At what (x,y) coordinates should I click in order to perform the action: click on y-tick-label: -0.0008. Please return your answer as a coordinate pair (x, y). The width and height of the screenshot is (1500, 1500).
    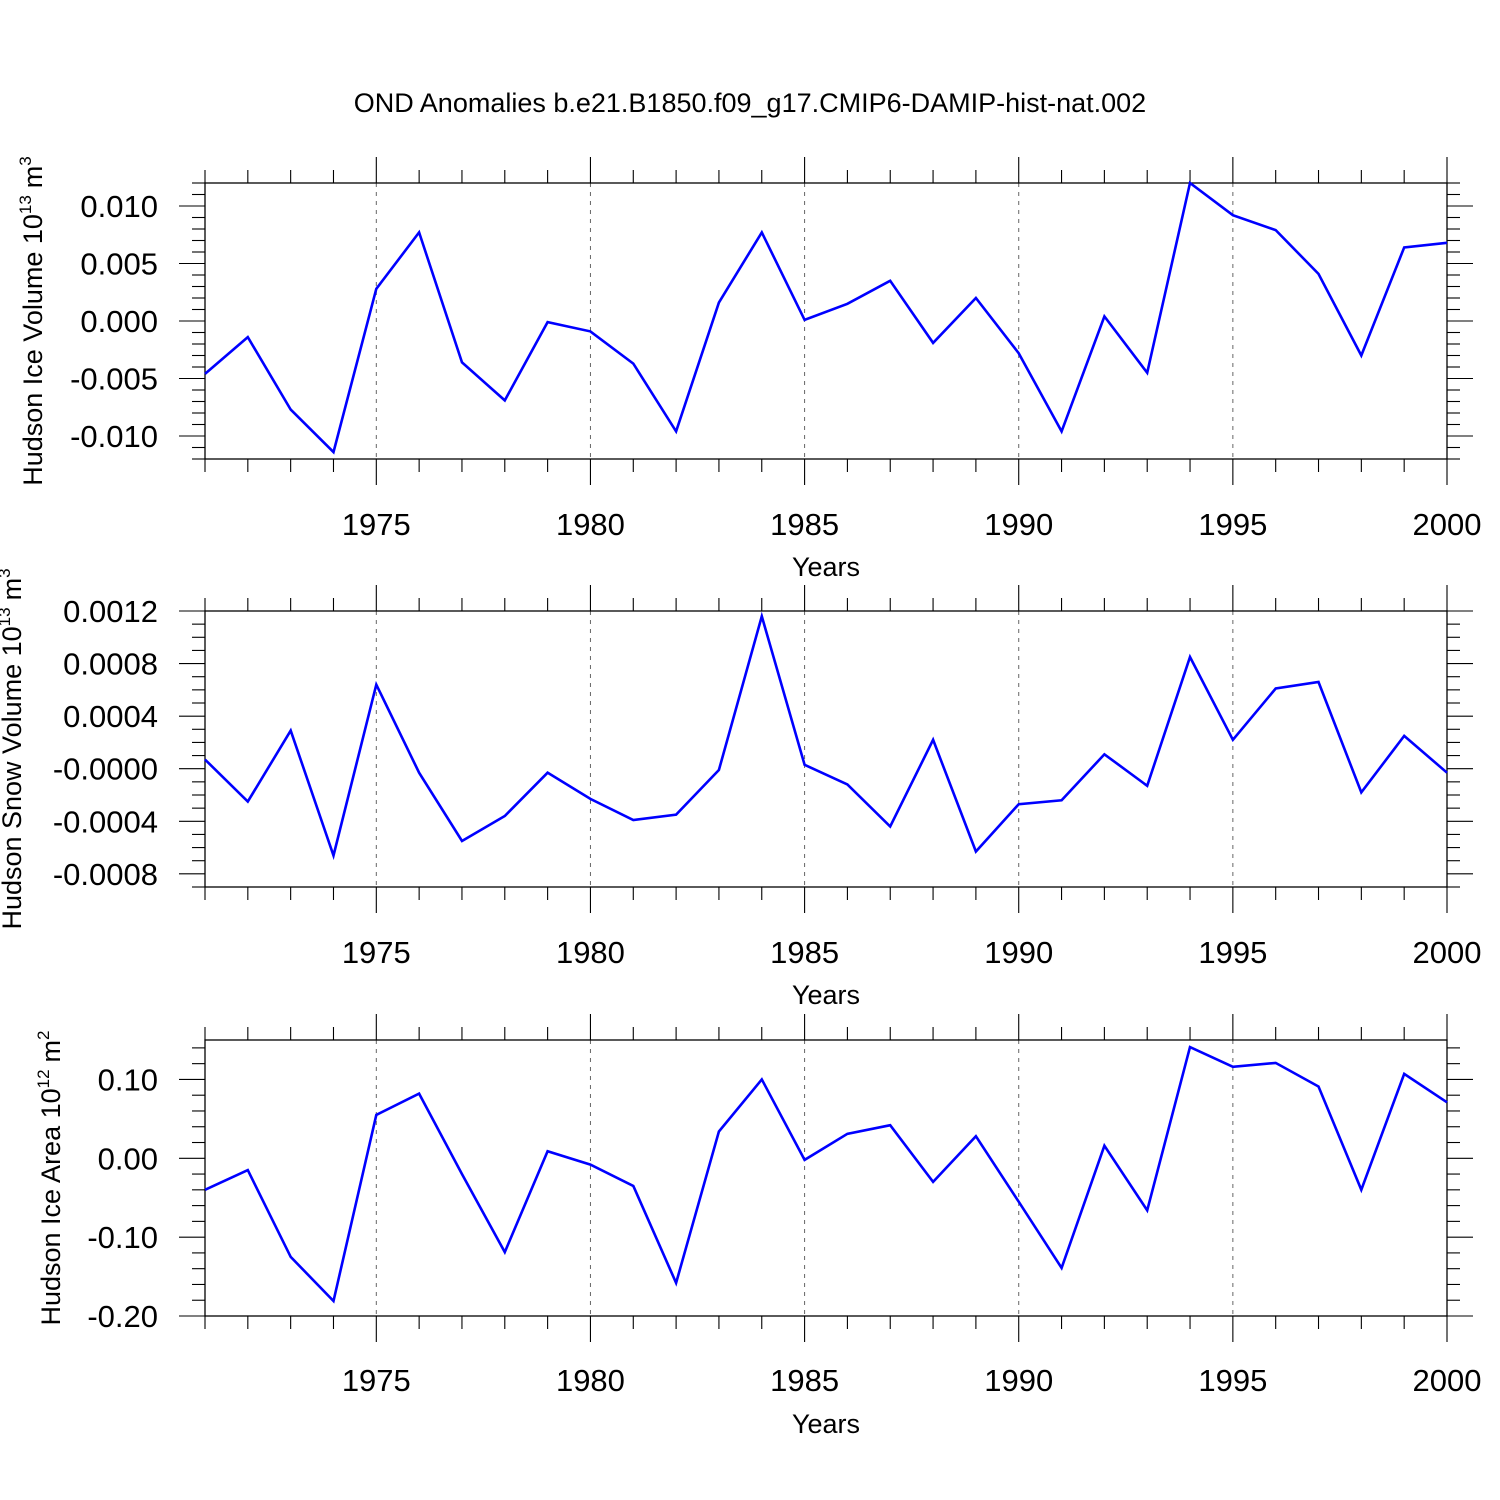
    Looking at the image, I should click on (105, 874).